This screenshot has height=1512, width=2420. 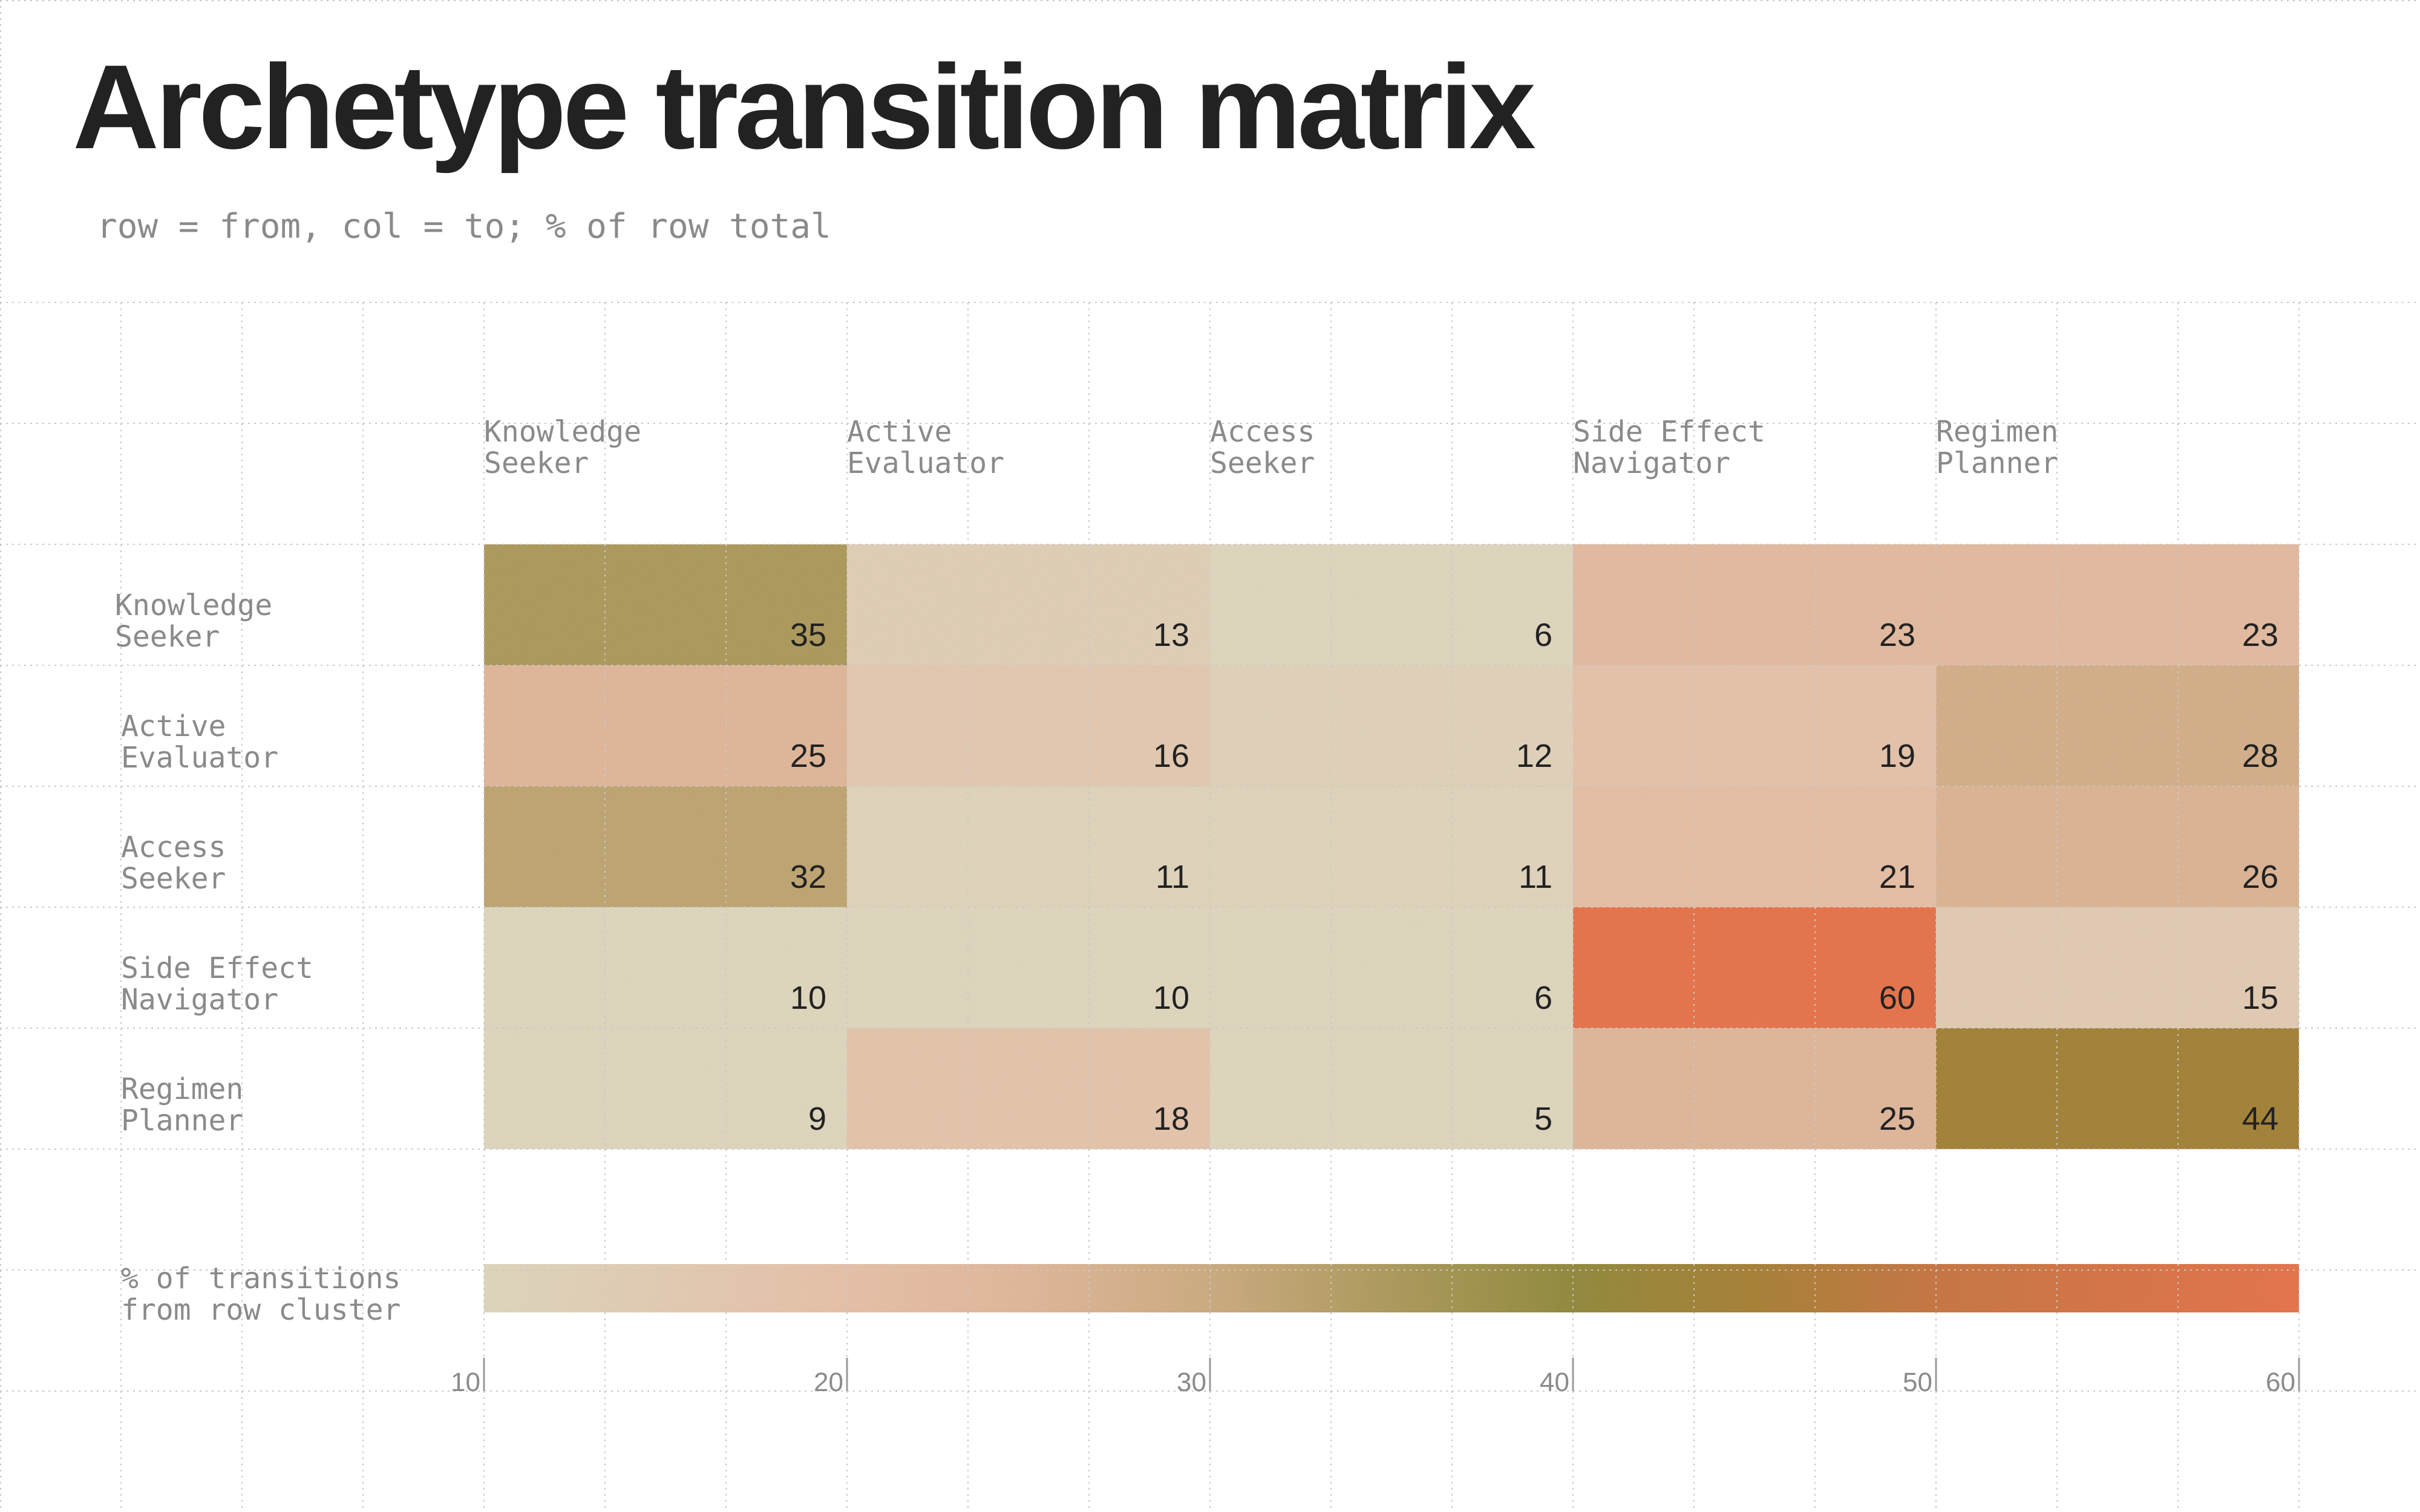 What do you see at coordinates (808, 877) in the screenshot?
I see `cell-value-label: 32` at bounding box center [808, 877].